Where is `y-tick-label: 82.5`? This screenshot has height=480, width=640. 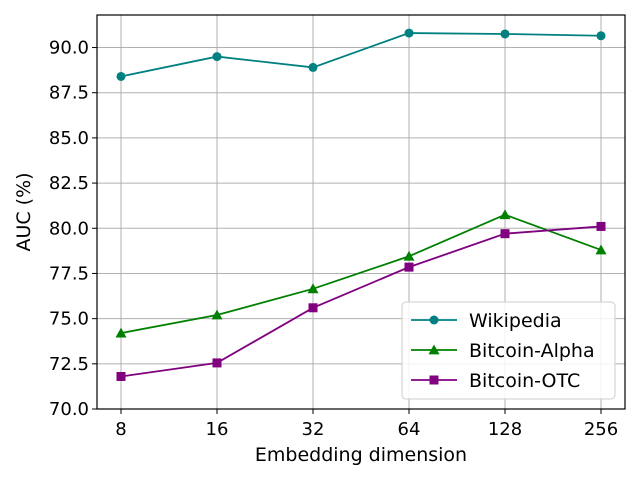 y-tick-label: 82.5 is located at coordinates (69, 183).